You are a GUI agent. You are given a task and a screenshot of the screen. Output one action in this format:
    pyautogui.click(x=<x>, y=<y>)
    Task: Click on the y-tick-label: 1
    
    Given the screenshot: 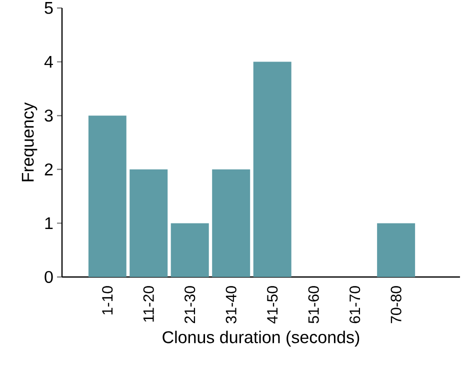 What is the action you would take?
    pyautogui.click(x=49, y=223)
    